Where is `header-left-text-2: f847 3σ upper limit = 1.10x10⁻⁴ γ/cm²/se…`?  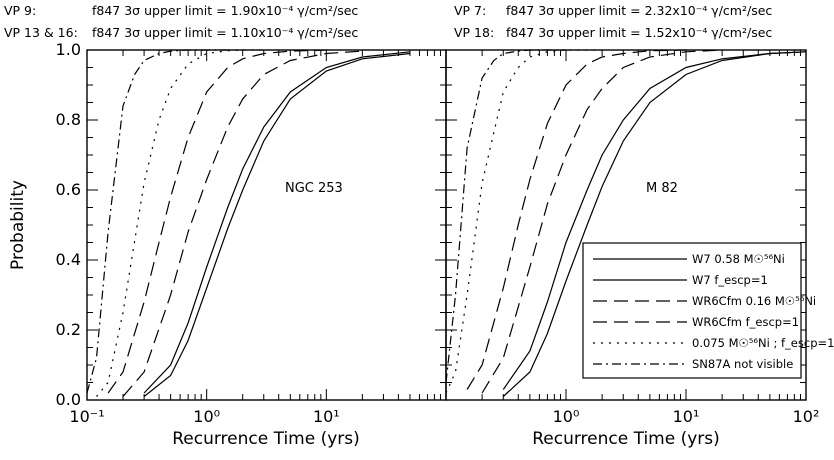 header-left-text-2: f847 3σ upper limit = 1.10x10⁻⁴ γ/cm²/se… is located at coordinates (225, 32).